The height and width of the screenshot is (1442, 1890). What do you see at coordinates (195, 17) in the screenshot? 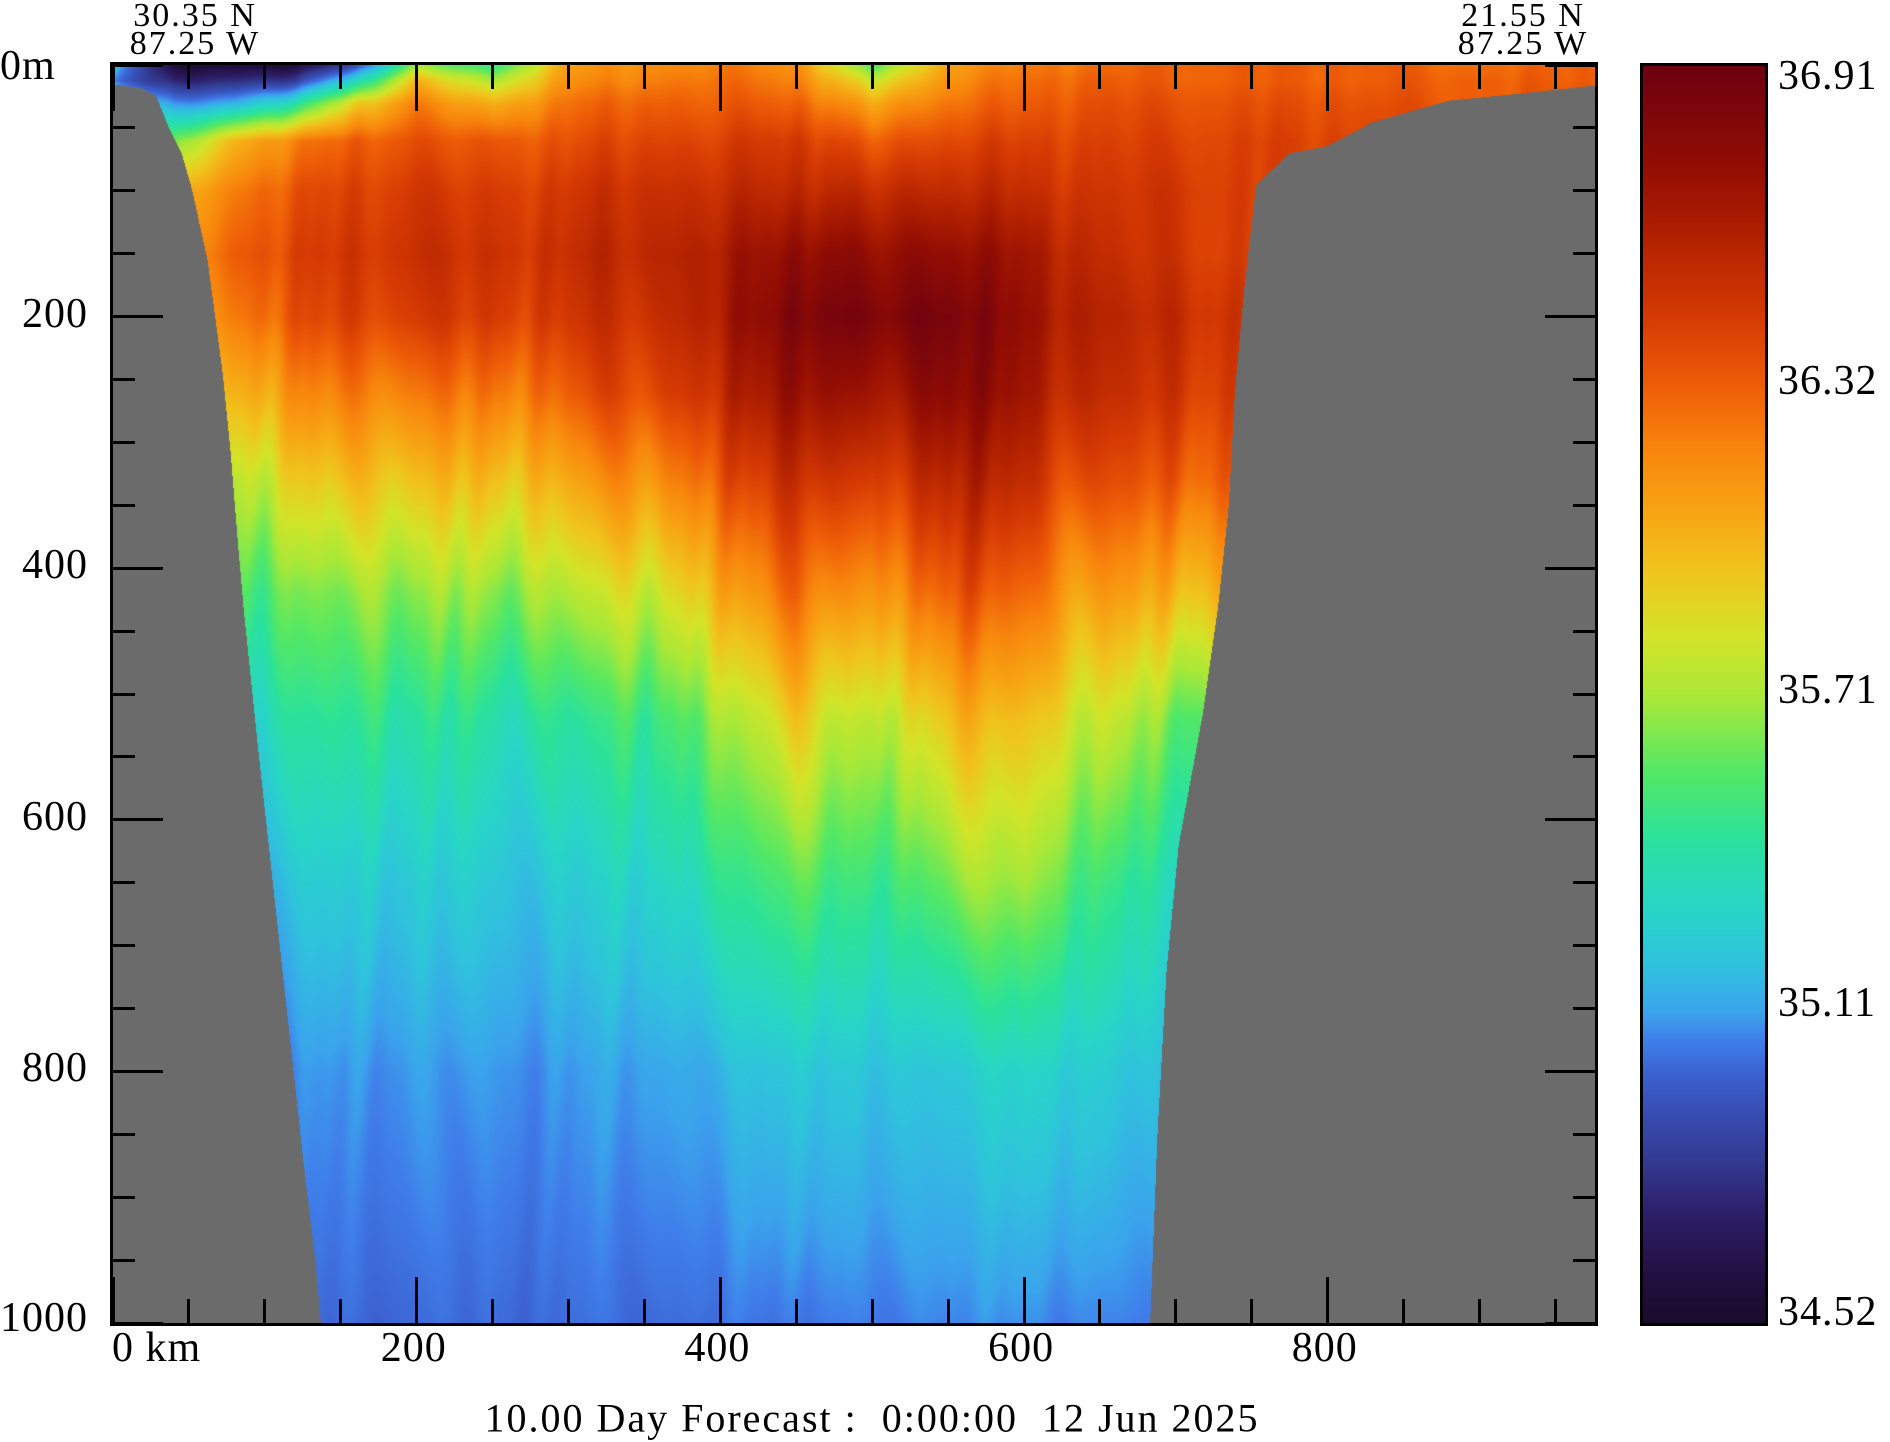
I see `start-lat-label: 30.35 N` at bounding box center [195, 17].